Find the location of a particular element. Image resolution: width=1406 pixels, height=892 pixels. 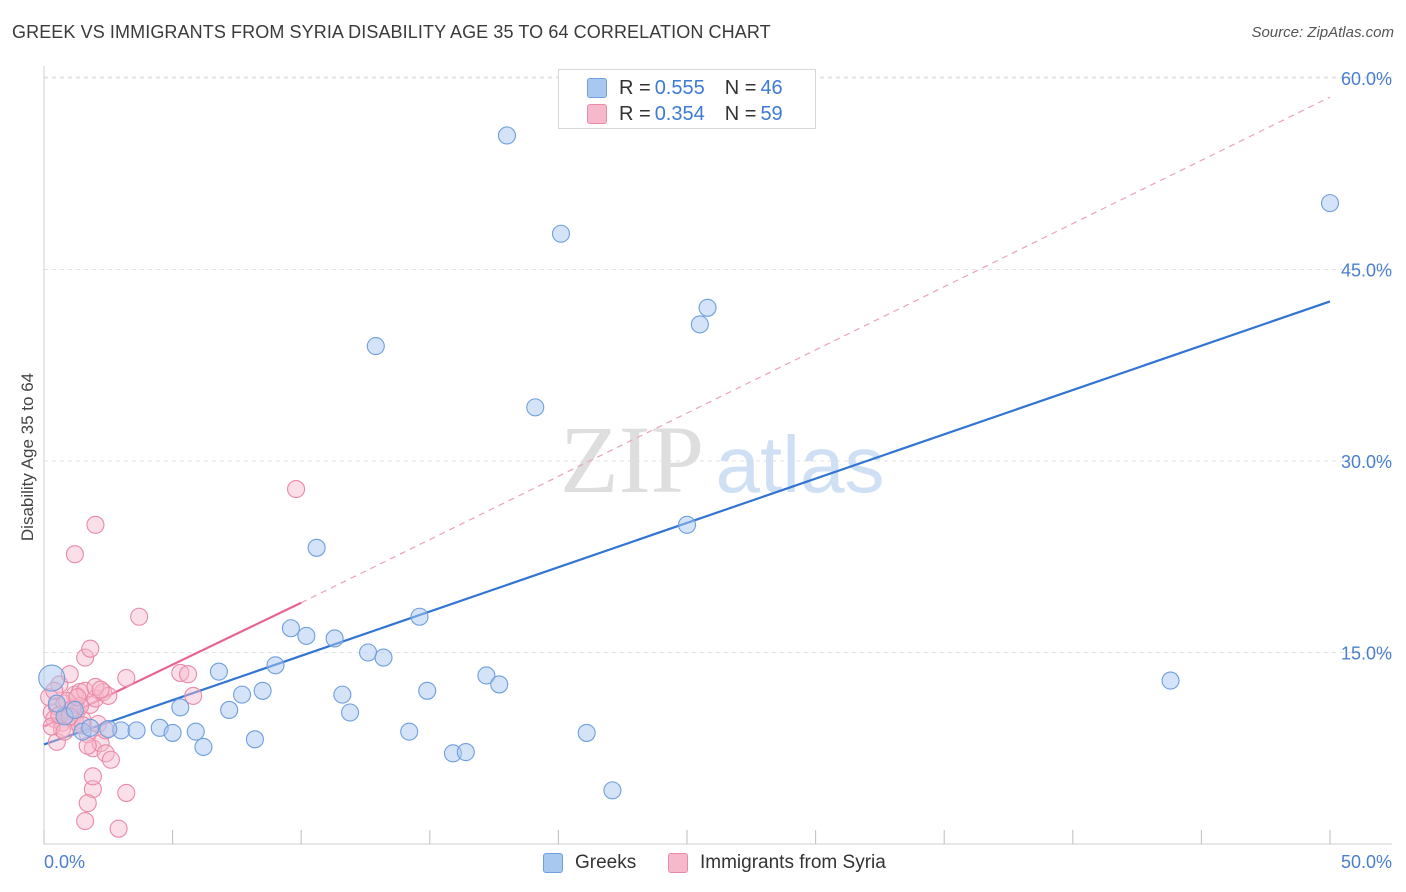

series-legend: Greeks Immigrants from Syria is located at coordinates (703, 865).